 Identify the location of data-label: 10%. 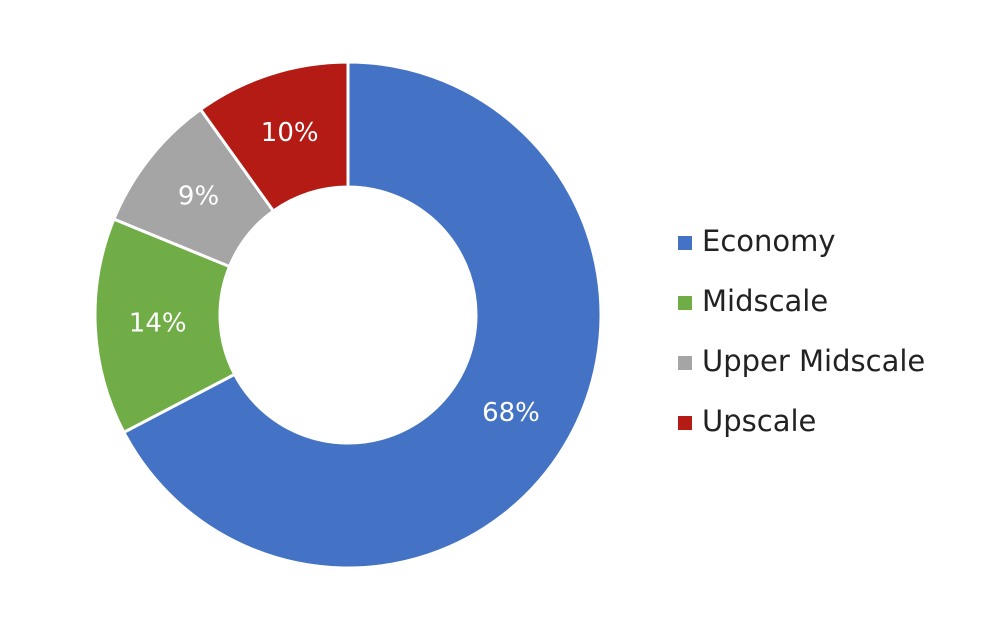
(290, 133).